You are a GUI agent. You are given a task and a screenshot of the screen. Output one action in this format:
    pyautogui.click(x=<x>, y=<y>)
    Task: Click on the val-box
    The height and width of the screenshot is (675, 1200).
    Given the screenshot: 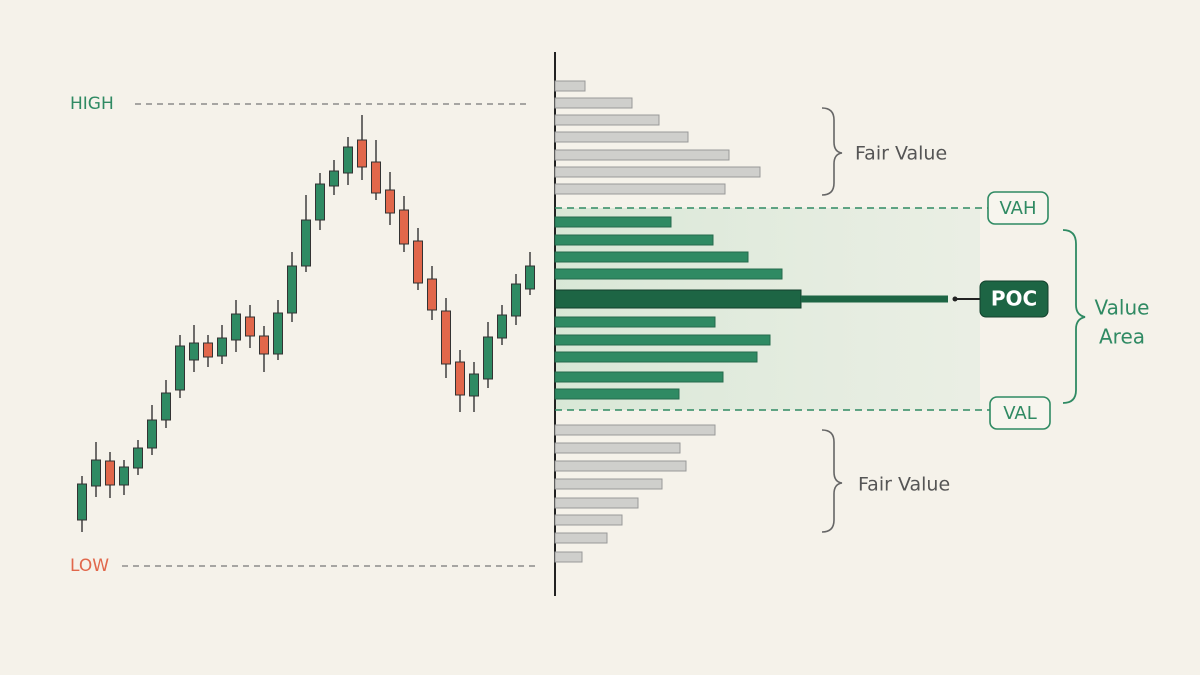 What is the action you would take?
    pyautogui.click(x=1020, y=413)
    